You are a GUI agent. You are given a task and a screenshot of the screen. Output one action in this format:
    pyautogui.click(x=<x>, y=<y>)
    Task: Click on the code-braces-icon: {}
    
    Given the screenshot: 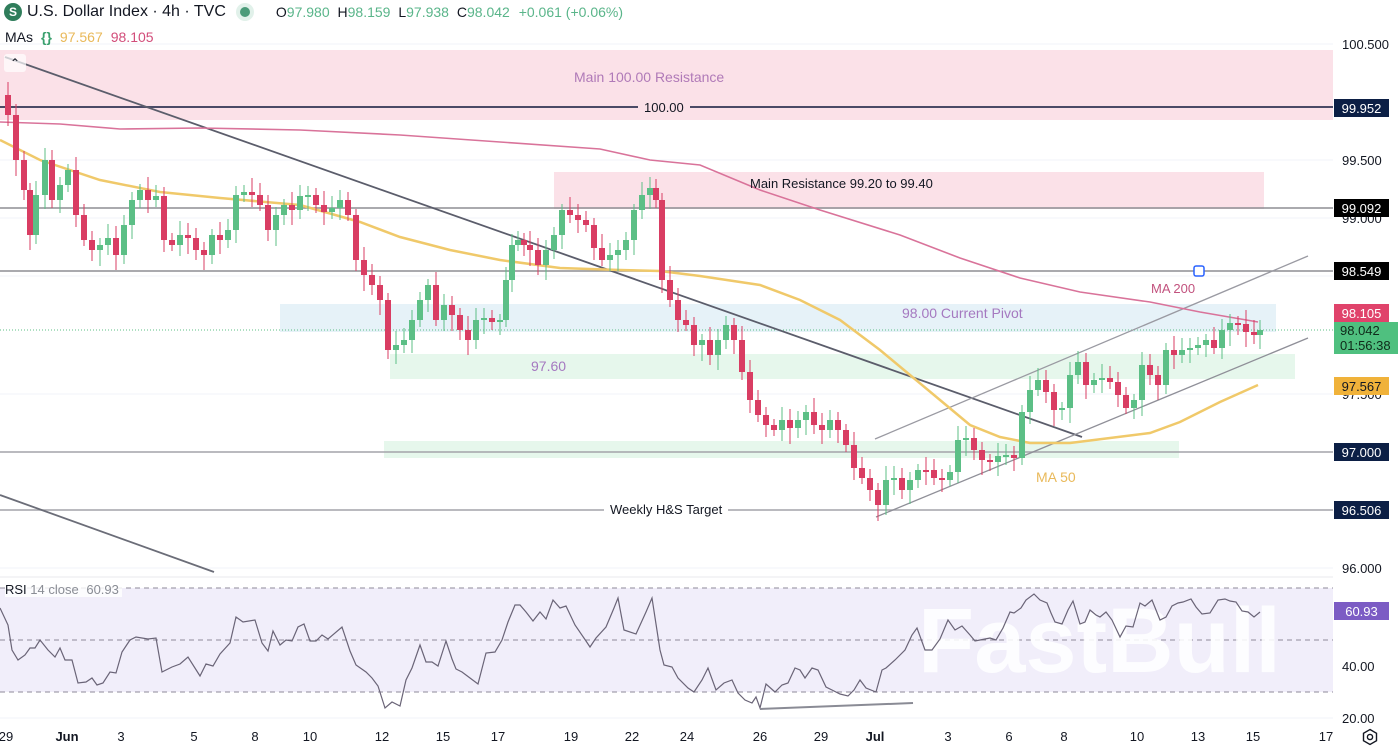 What is the action you would take?
    pyautogui.click(x=46, y=37)
    